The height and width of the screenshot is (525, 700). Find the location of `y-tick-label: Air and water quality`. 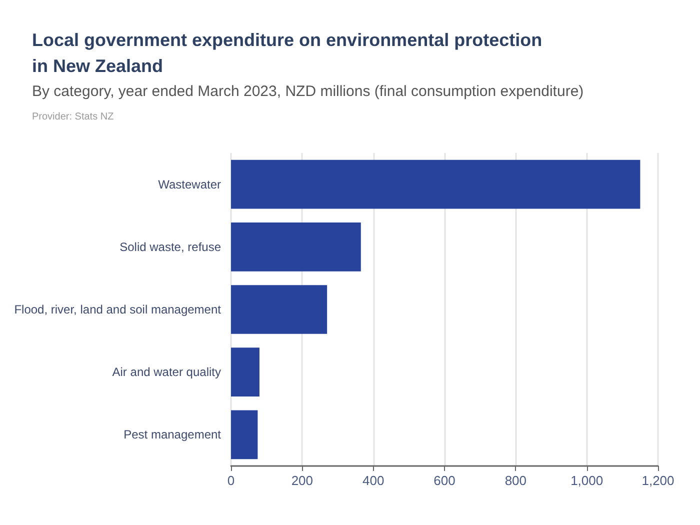

y-tick-label: Air and water quality is located at coordinates (166, 372).